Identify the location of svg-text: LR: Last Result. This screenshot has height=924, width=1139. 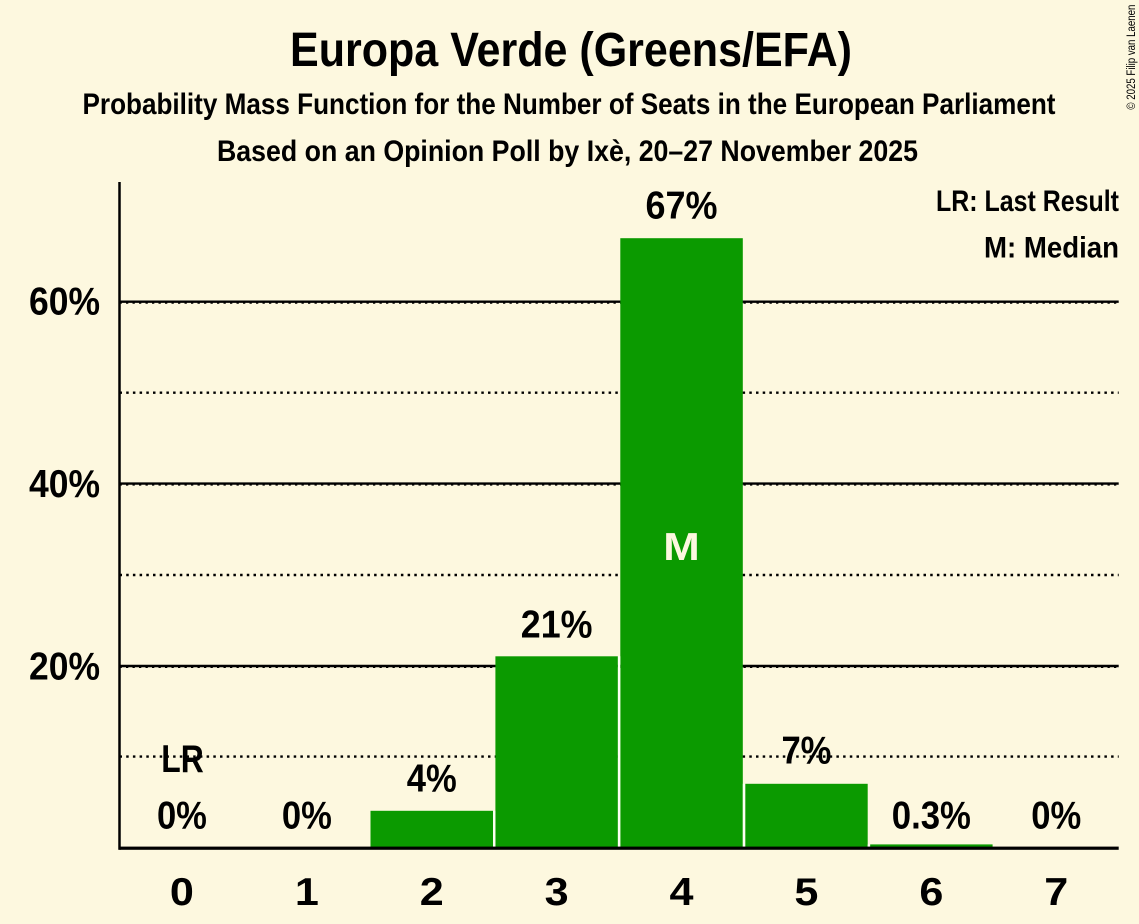
(1027, 201).